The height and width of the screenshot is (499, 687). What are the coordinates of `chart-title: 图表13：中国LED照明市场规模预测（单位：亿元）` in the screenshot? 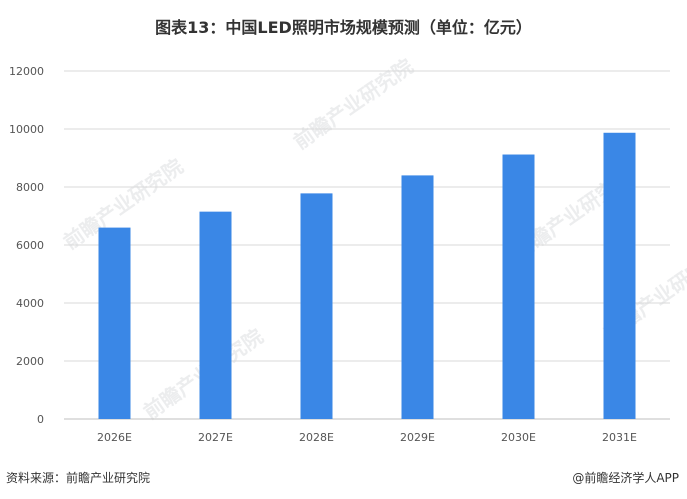 It's located at (343, 27).